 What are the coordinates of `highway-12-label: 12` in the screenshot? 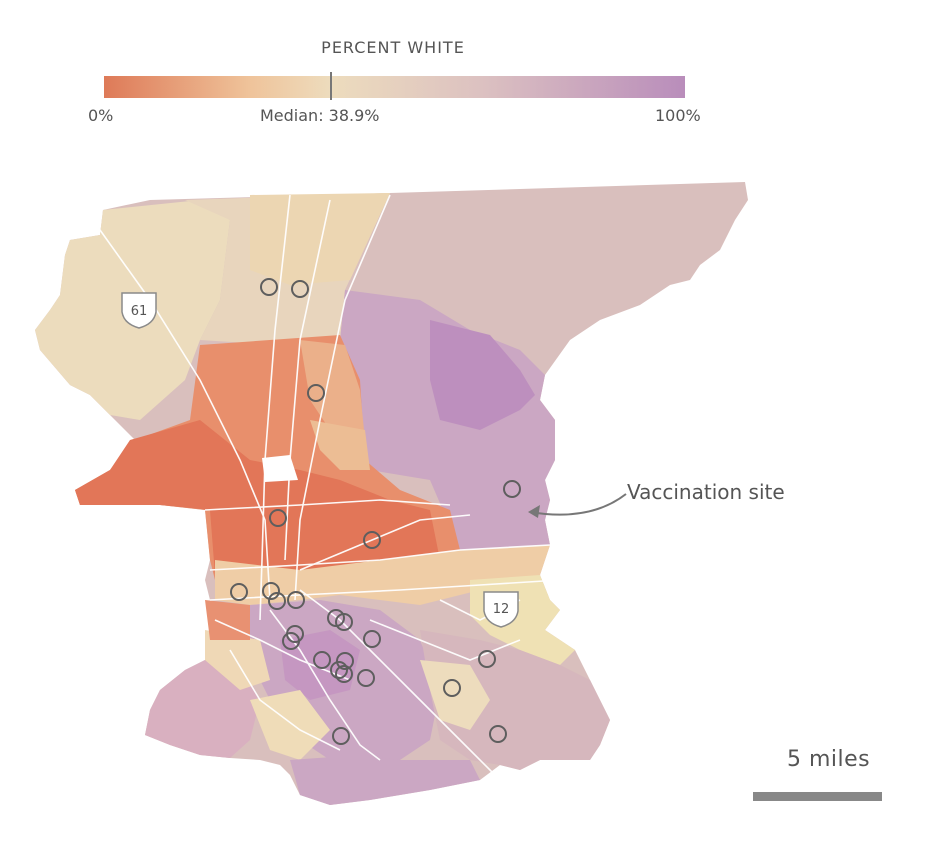 It's located at (501, 609).